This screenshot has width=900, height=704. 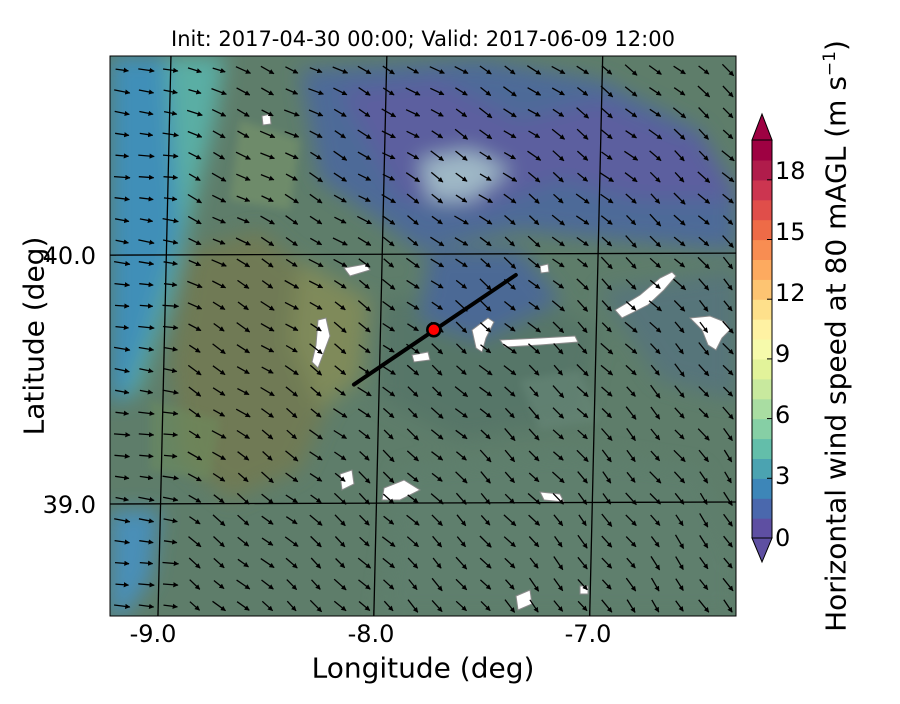 What do you see at coordinates (588, 634) in the screenshot?
I see `x-tick-label: -7.0` at bounding box center [588, 634].